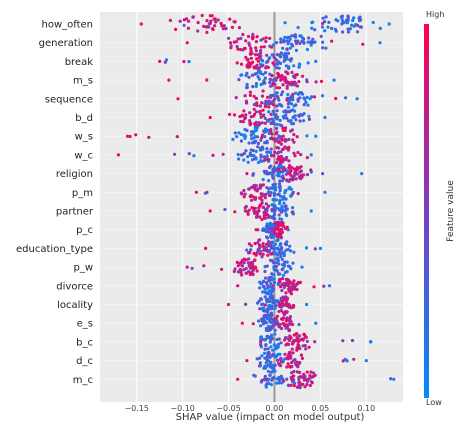 Image resolution: width=474 pixels, height=431 pixels. What do you see at coordinates (67, 25) in the screenshot?
I see `feature-label: how_often` at bounding box center [67, 25].